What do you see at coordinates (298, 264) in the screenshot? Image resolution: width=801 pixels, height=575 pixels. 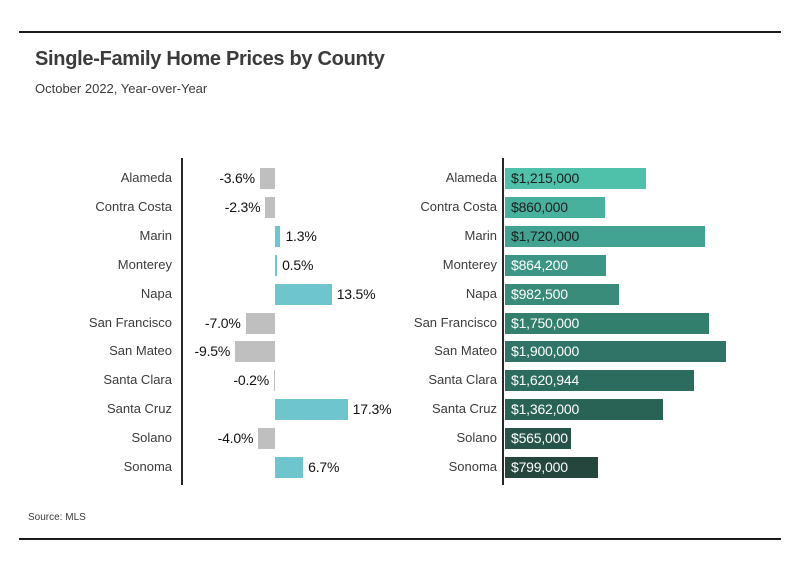 I see `yoy-value-label: 0.5%` at bounding box center [298, 264].